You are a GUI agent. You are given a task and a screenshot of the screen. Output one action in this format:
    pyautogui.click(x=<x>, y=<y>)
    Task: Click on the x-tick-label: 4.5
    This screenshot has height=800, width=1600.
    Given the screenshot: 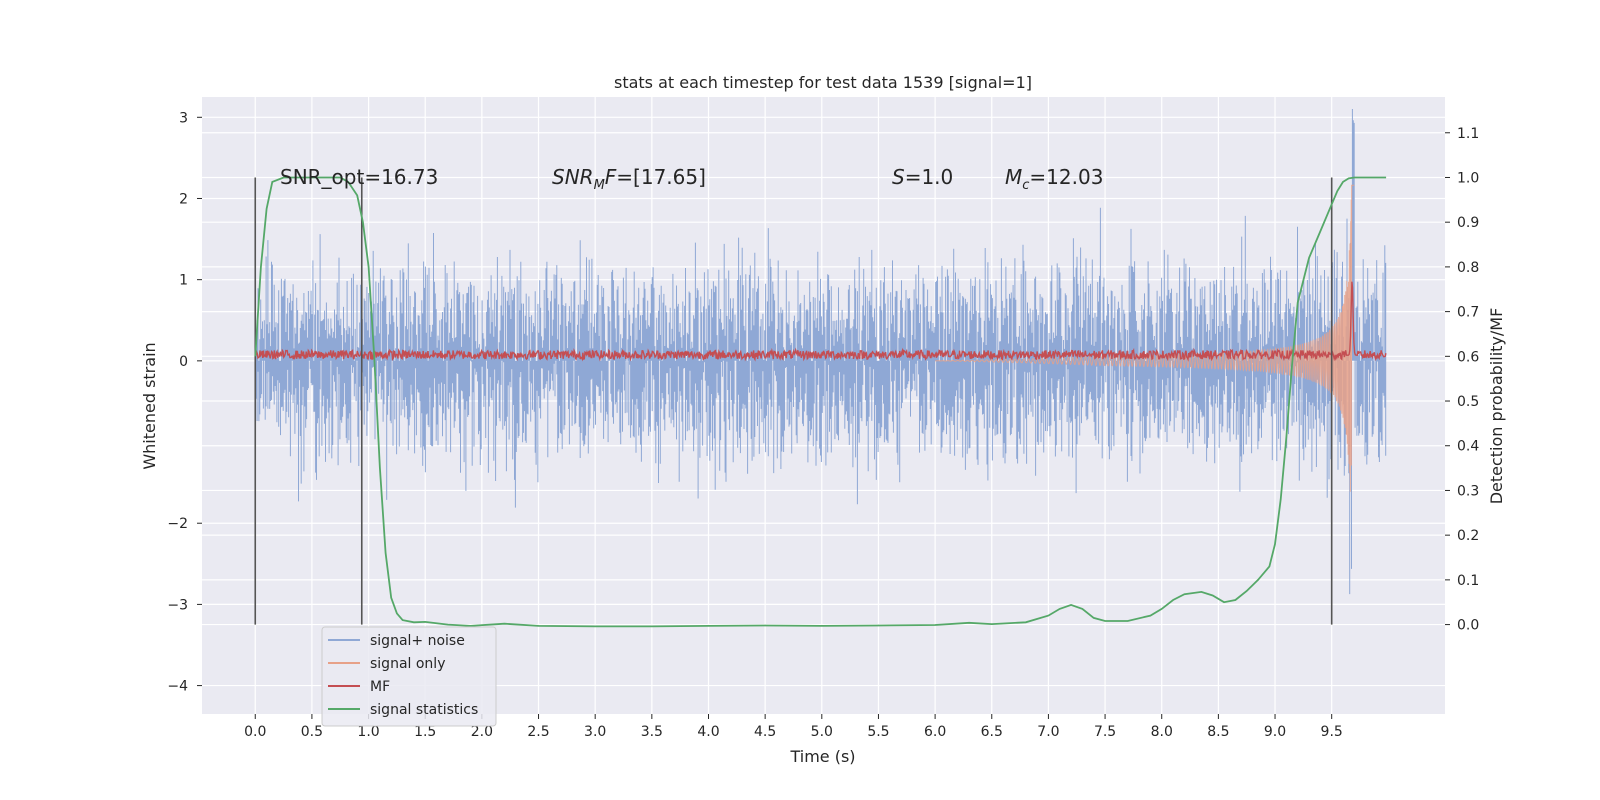 What is the action you would take?
    pyautogui.click(x=765, y=732)
    